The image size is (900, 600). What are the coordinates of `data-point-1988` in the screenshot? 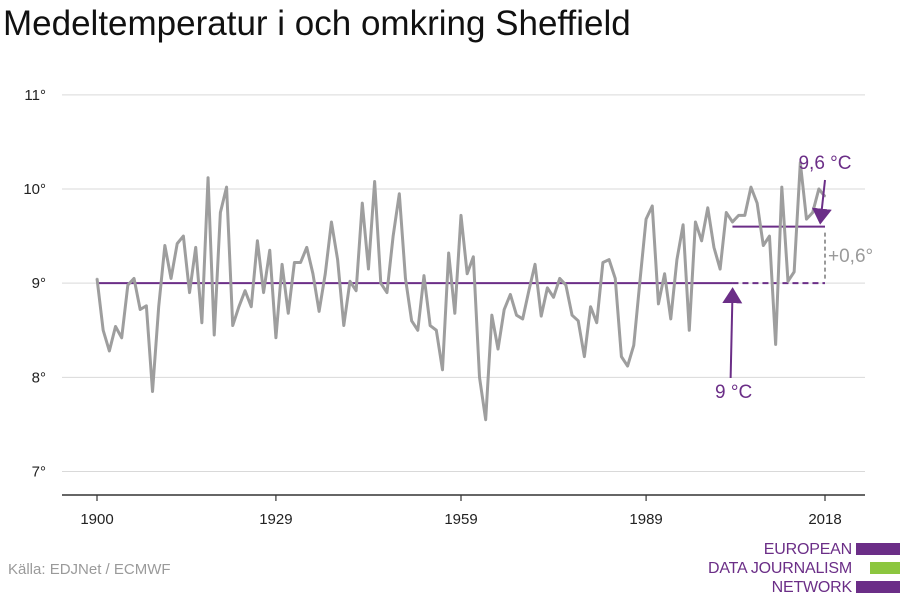 It's located at (640, 281).